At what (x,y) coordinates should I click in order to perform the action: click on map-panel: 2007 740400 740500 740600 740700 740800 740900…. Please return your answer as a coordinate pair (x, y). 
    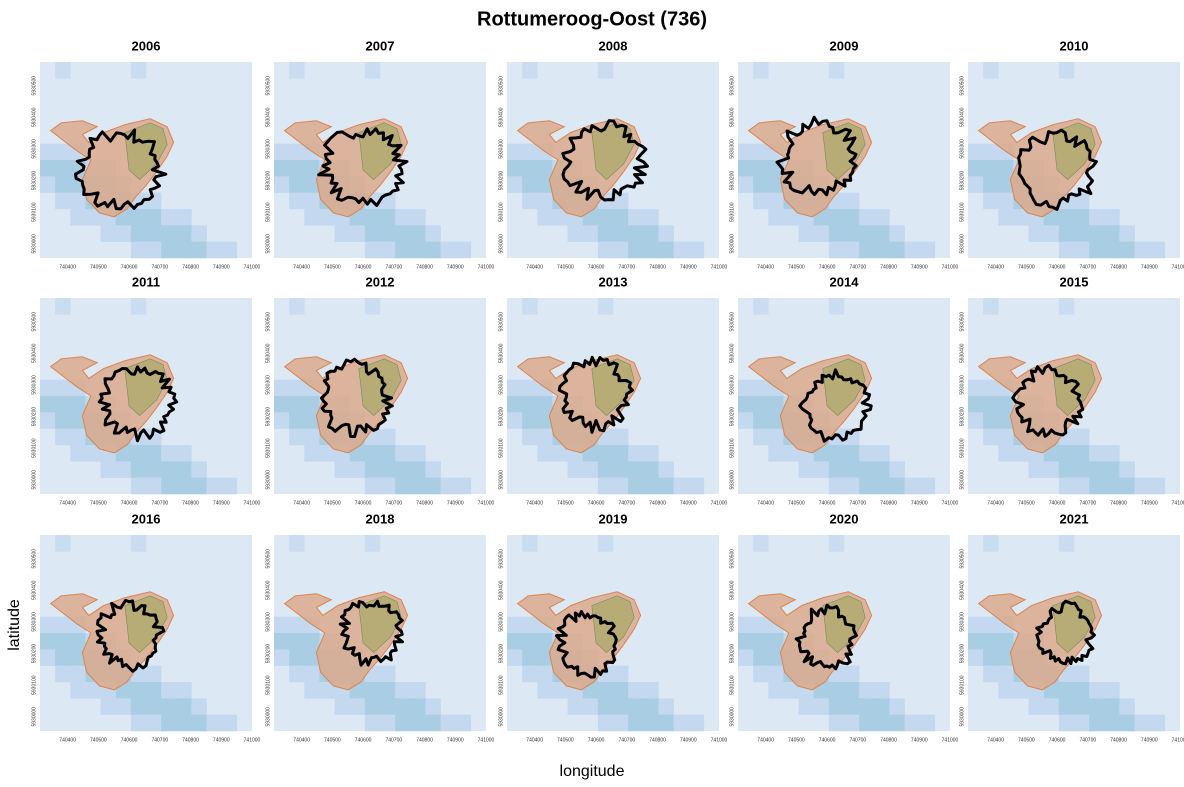
    Looking at the image, I should click on (379, 154).